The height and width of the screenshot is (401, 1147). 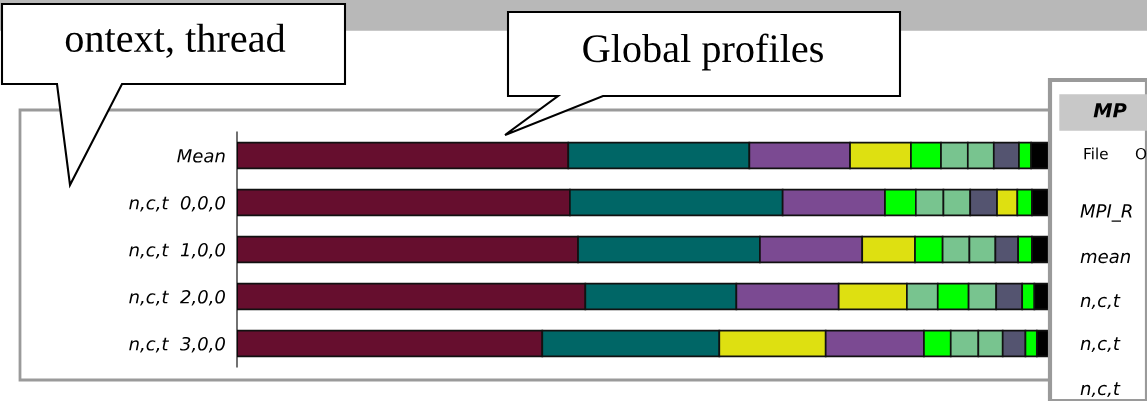 I want to click on y-tick-label: n,c,t 2,0,0, so click(x=177, y=297).